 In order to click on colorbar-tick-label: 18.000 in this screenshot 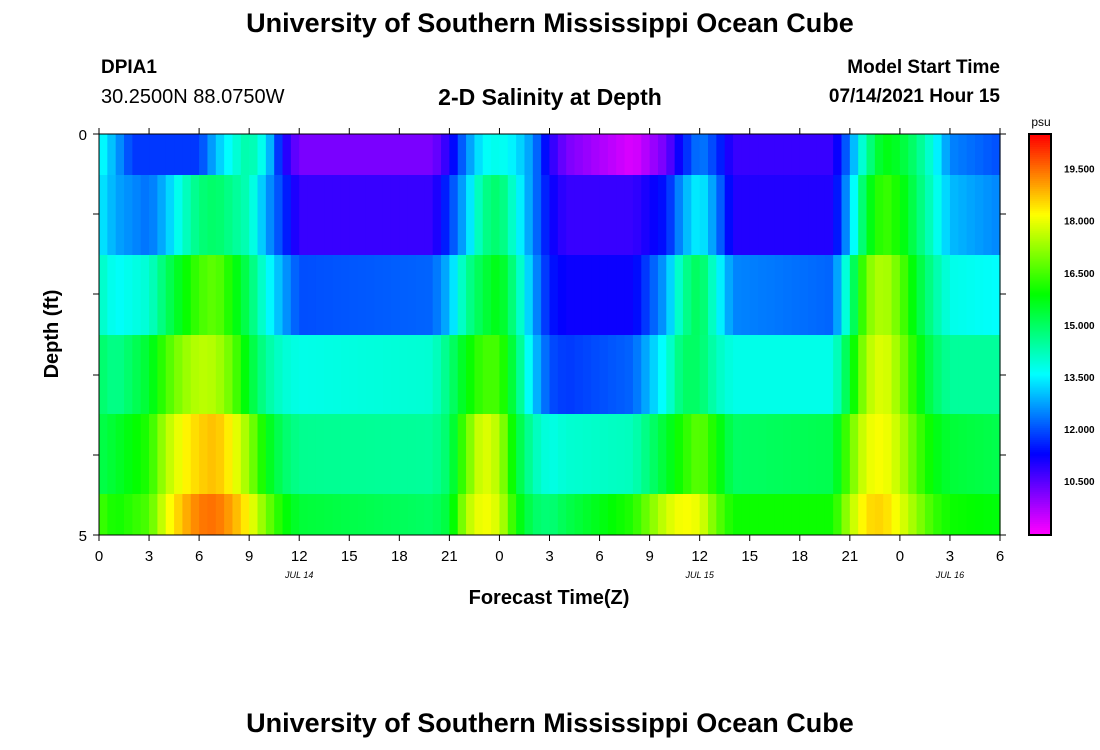, I will do `click(1079, 222)`.